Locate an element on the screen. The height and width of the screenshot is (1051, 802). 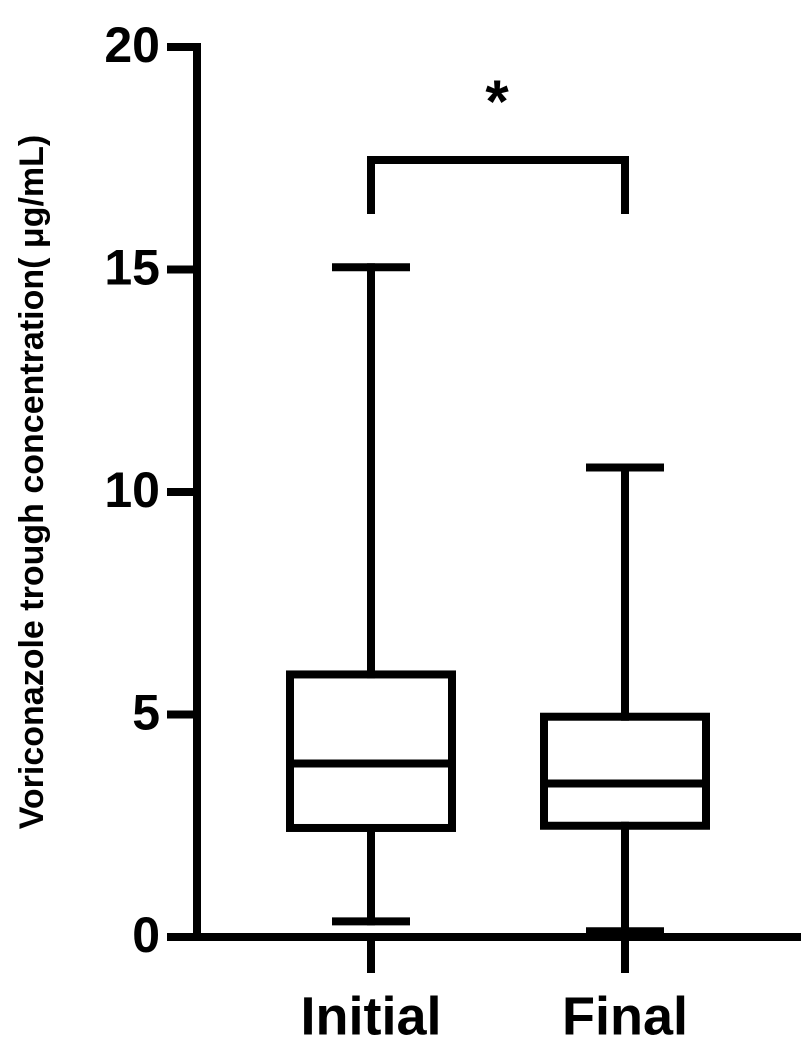
y-tick-label: 0 is located at coordinates (146, 935).